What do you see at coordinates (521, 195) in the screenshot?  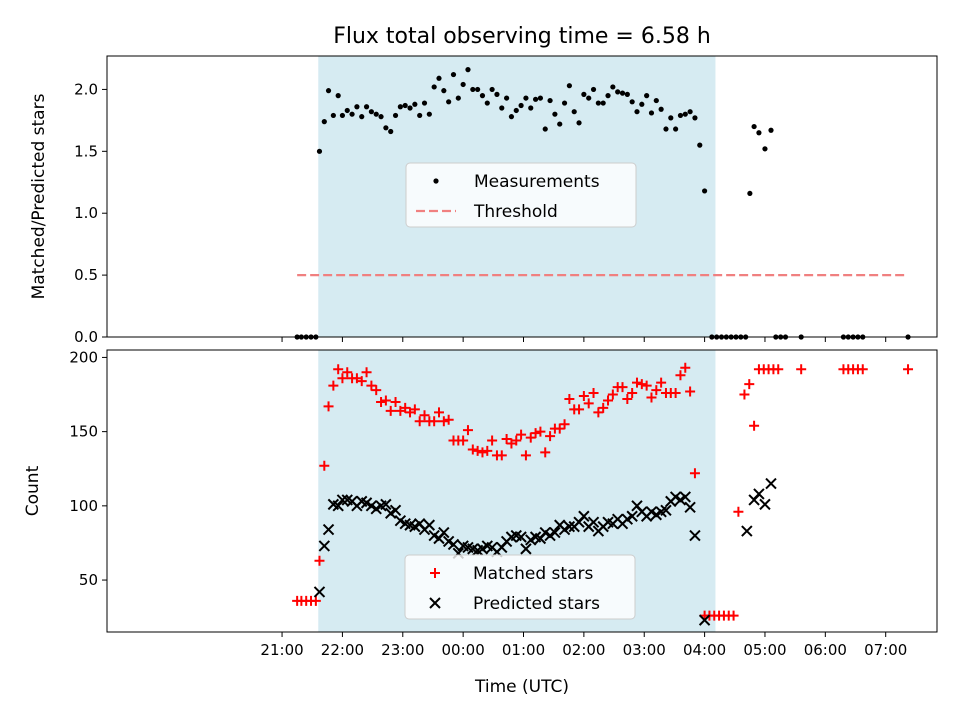 I see `legend-box` at bounding box center [521, 195].